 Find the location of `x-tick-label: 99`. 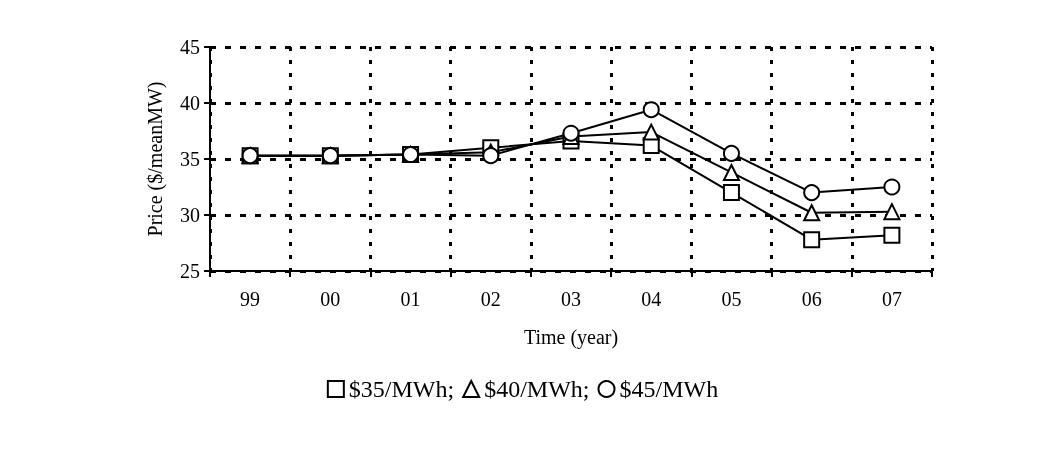

x-tick-label: 99 is located at coordinates (250, 299).